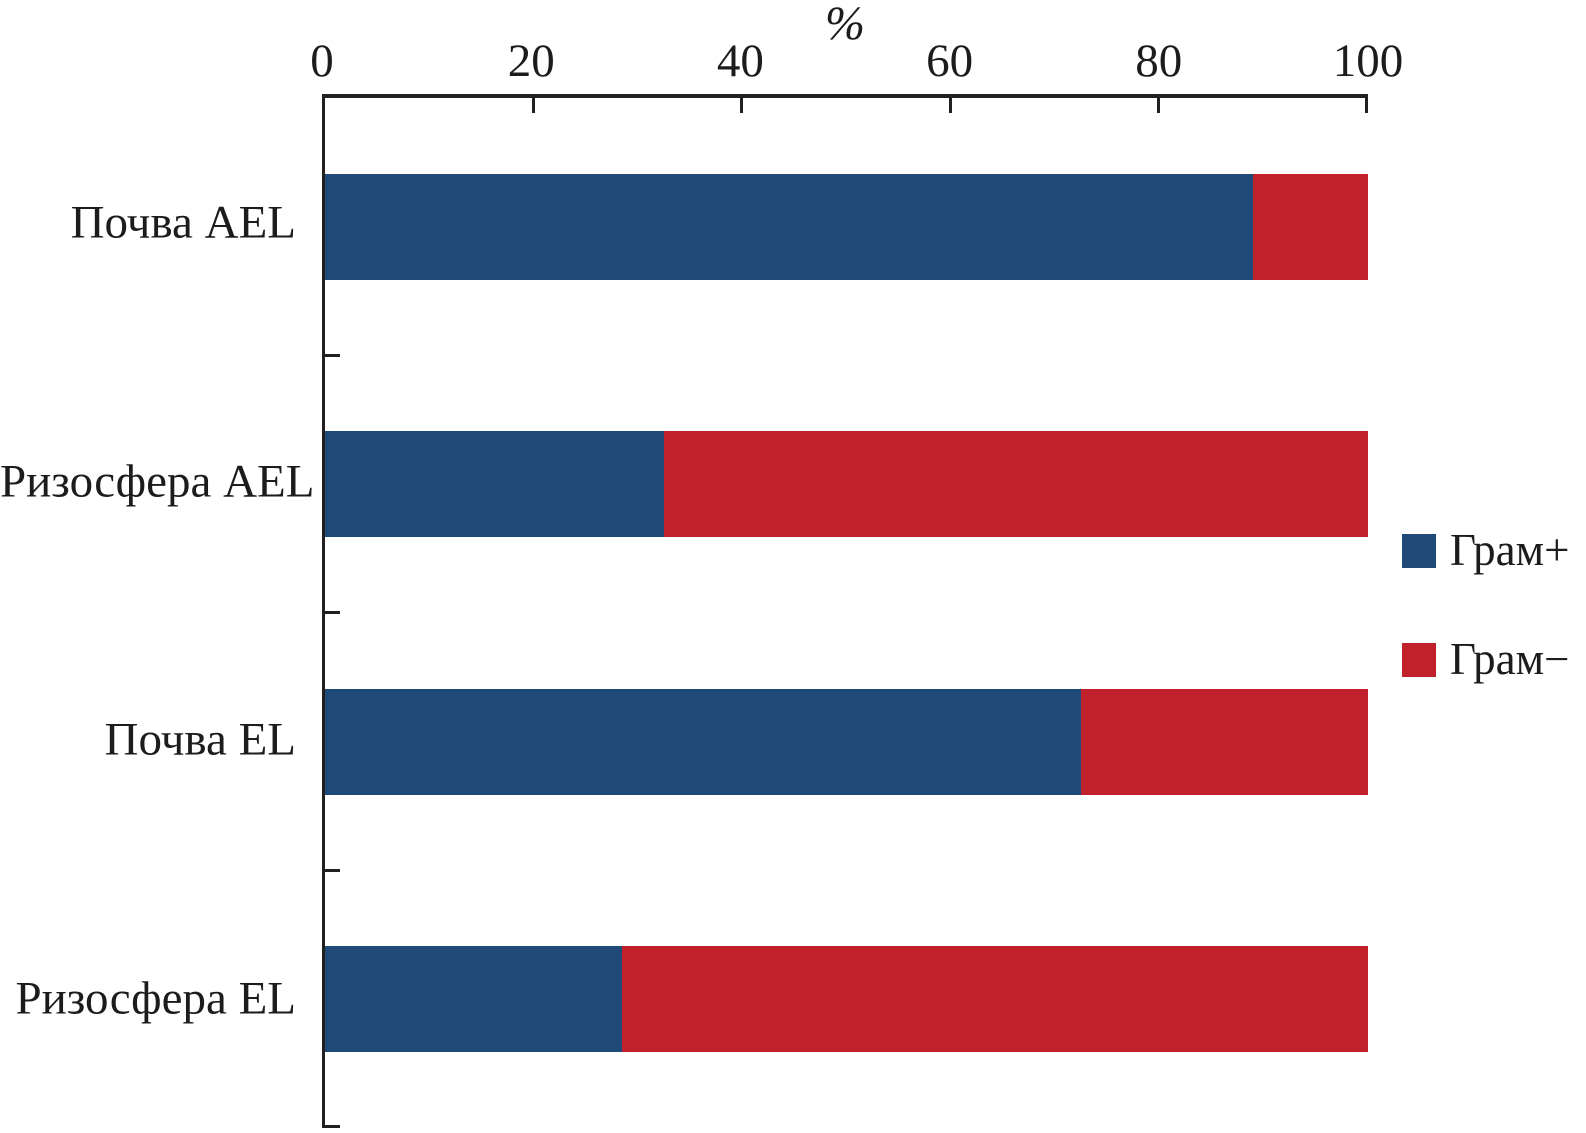  What do you see at coordinates (322, 61) in the screenshot?
I see `x-tick-label: 0` at bounding box center [322, 61].